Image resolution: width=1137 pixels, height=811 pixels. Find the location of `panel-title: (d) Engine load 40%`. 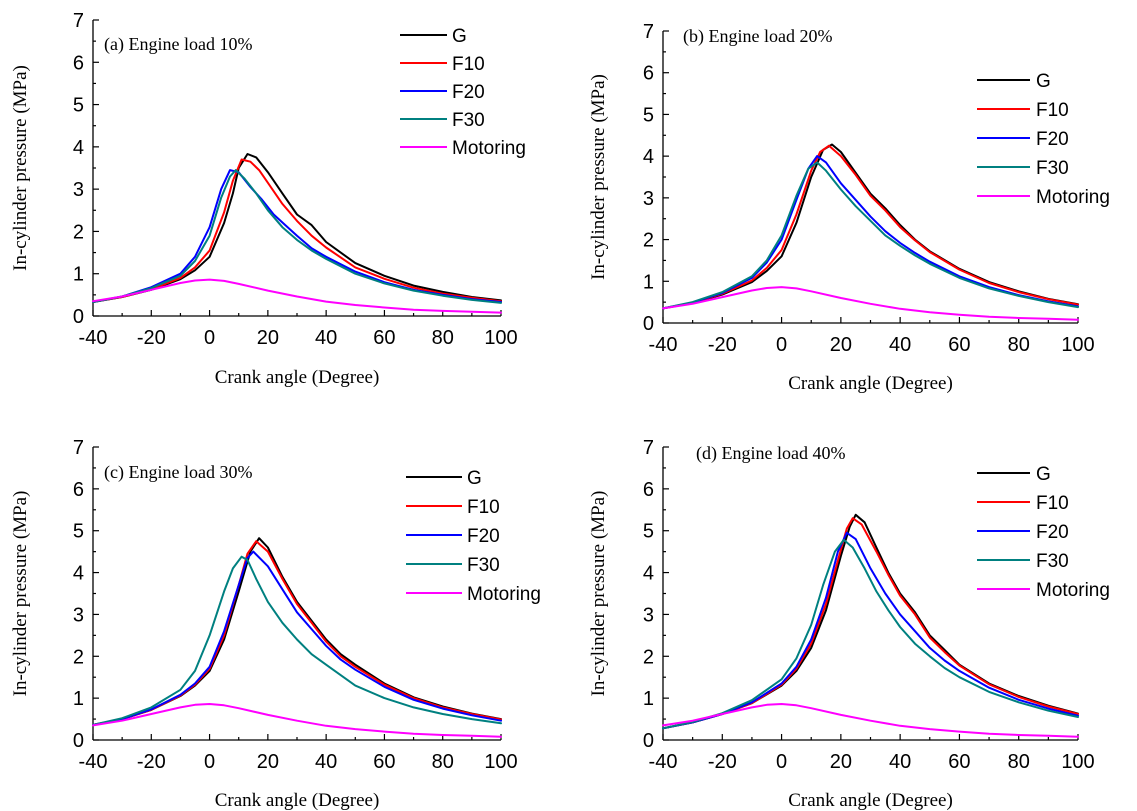

panel-title: (d) Engine load 40% is located at coordinates (770, 453).